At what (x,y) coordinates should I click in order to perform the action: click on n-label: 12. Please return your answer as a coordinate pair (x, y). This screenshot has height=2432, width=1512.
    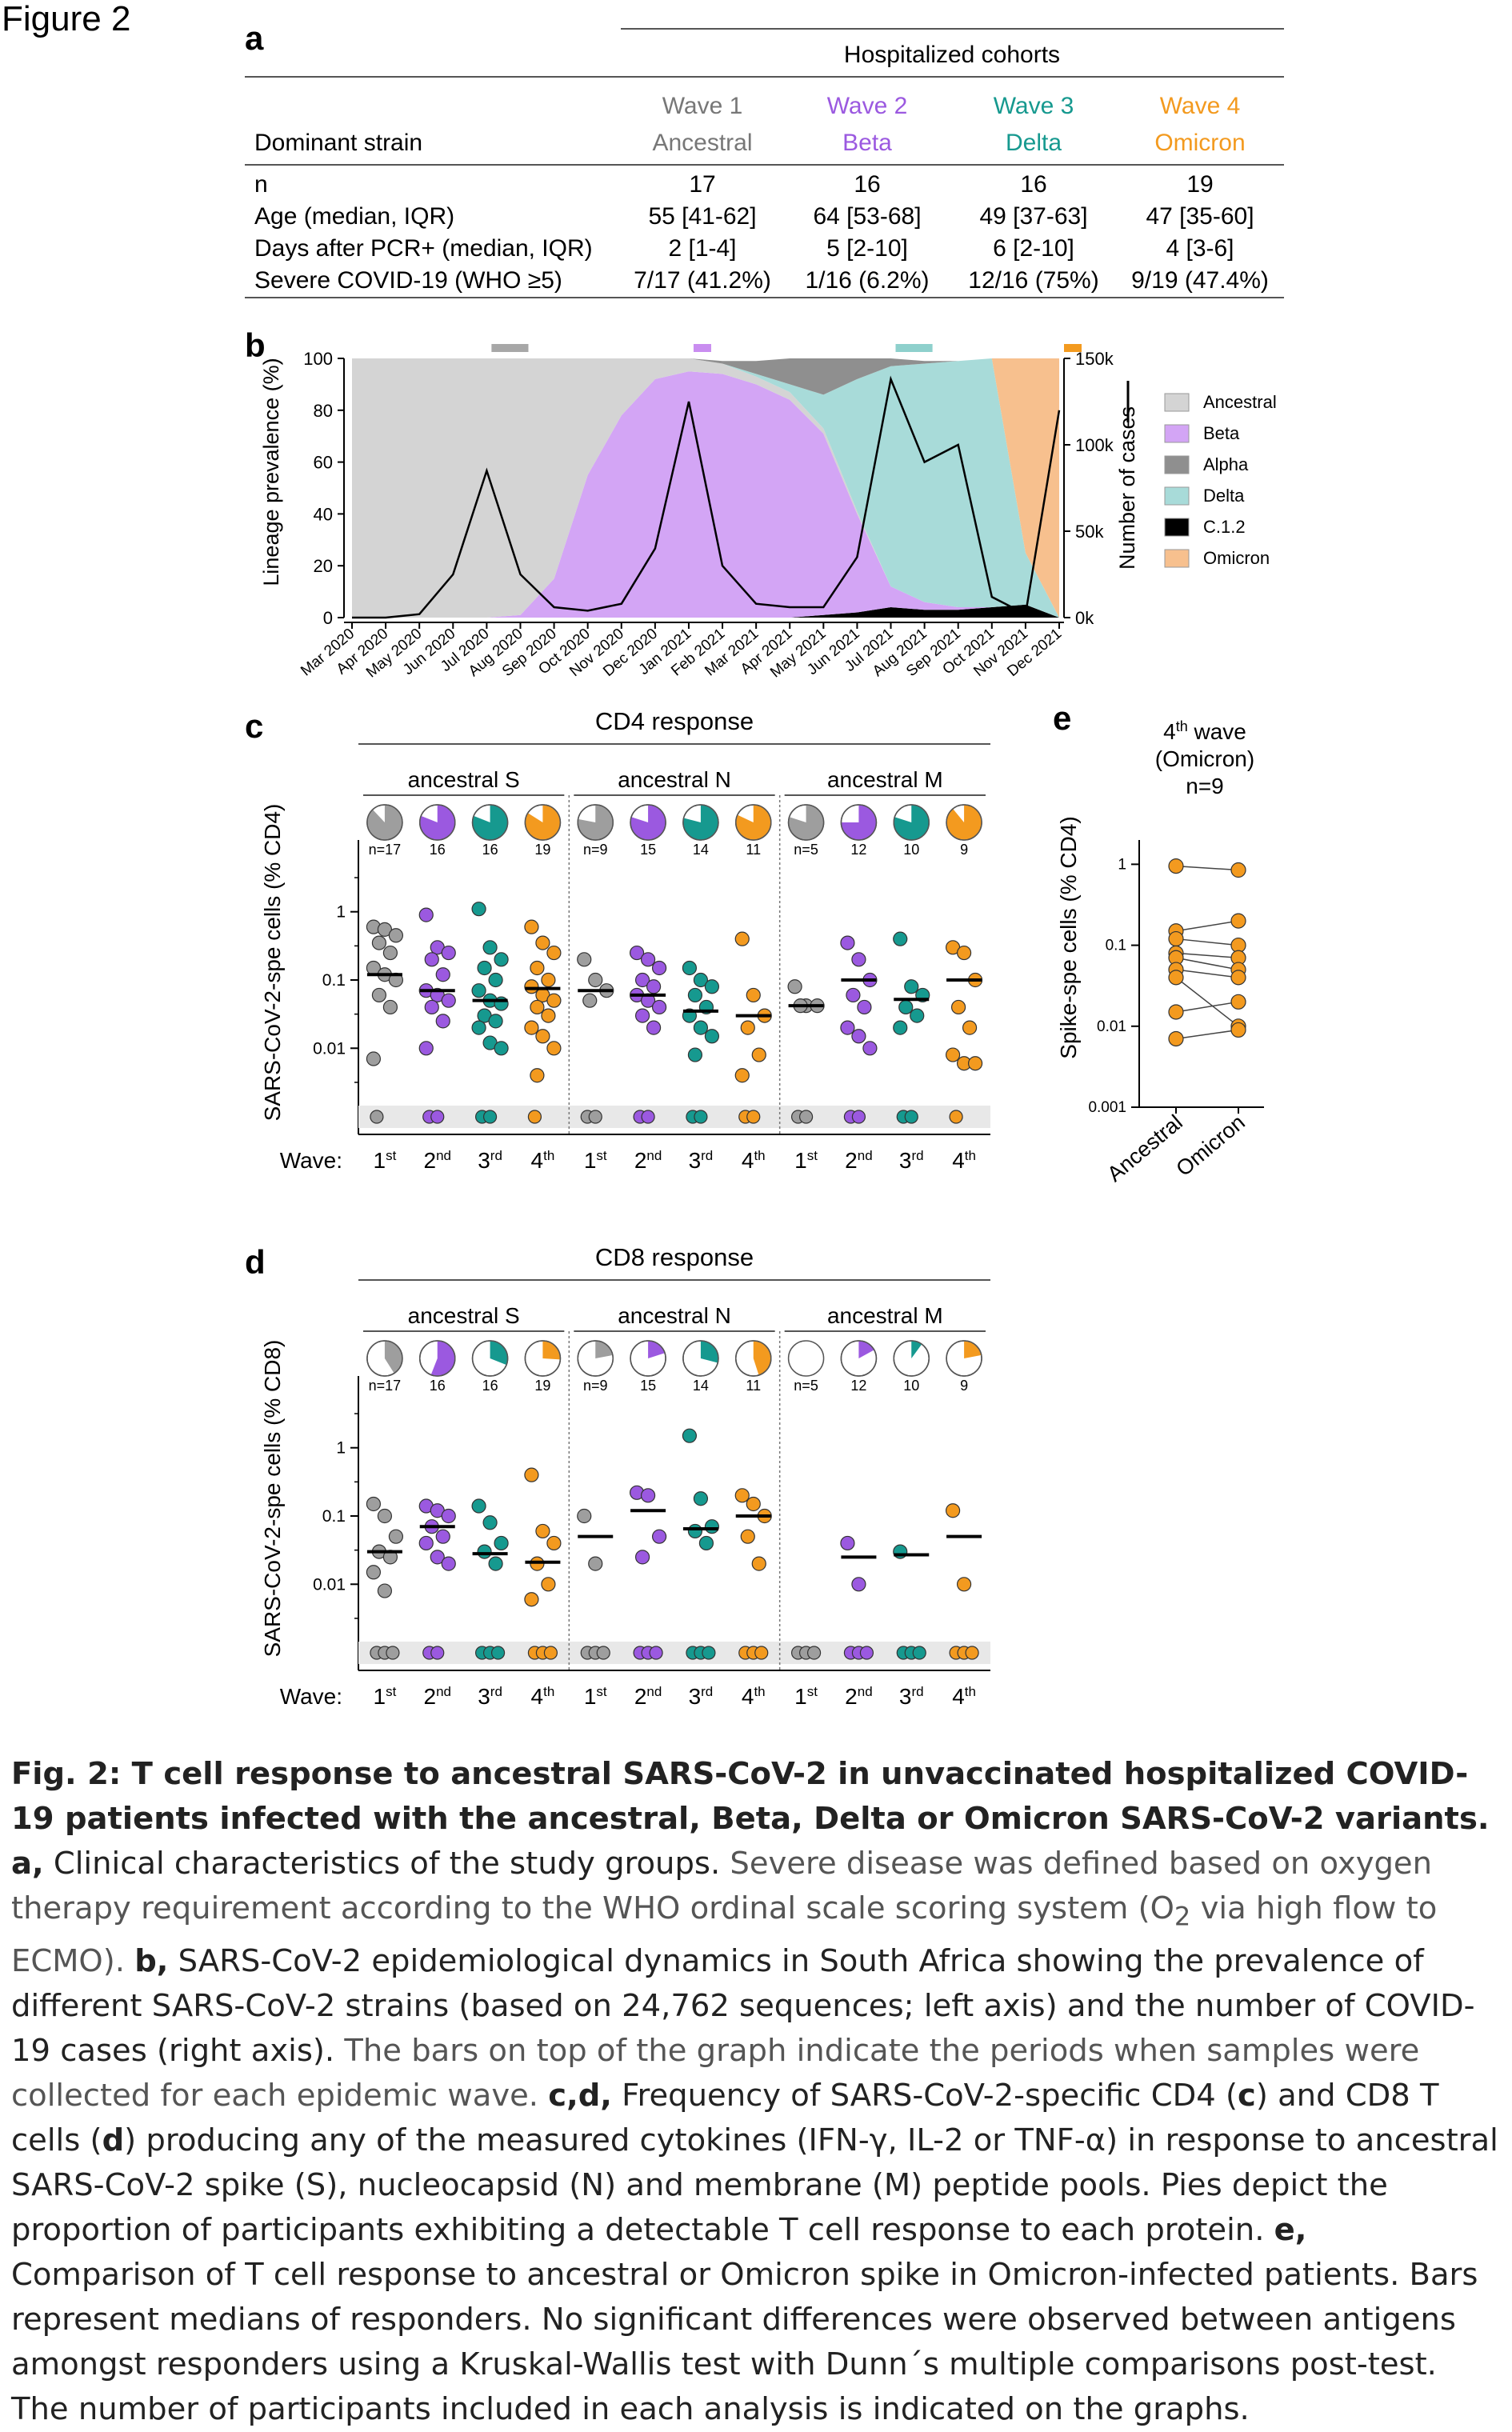
    Looking at the image, I should click on (858, 850).